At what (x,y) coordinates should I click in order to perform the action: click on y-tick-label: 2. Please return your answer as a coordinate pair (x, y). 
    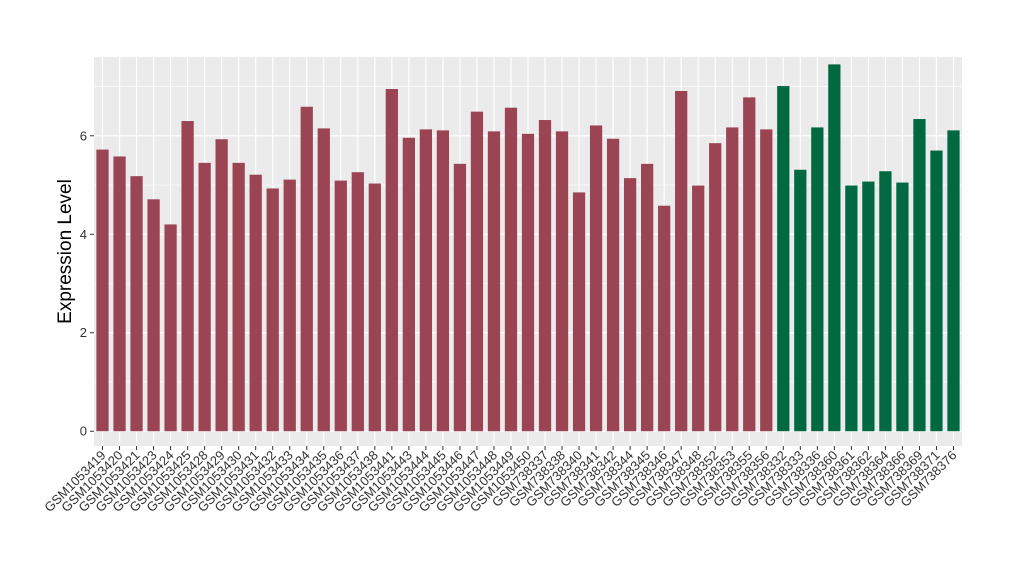
    Looking at the image, I should click on (83, 332).